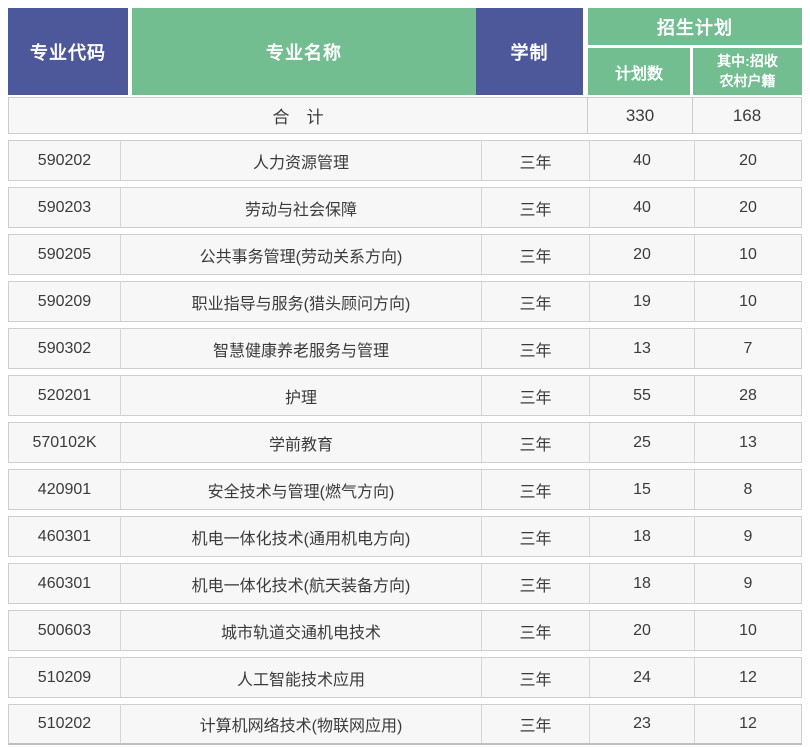 This screenshot has width=810, height=747. I want to click on cell-major-name: 职业指导与服务(猎头顾问方向), so click(300, 301).